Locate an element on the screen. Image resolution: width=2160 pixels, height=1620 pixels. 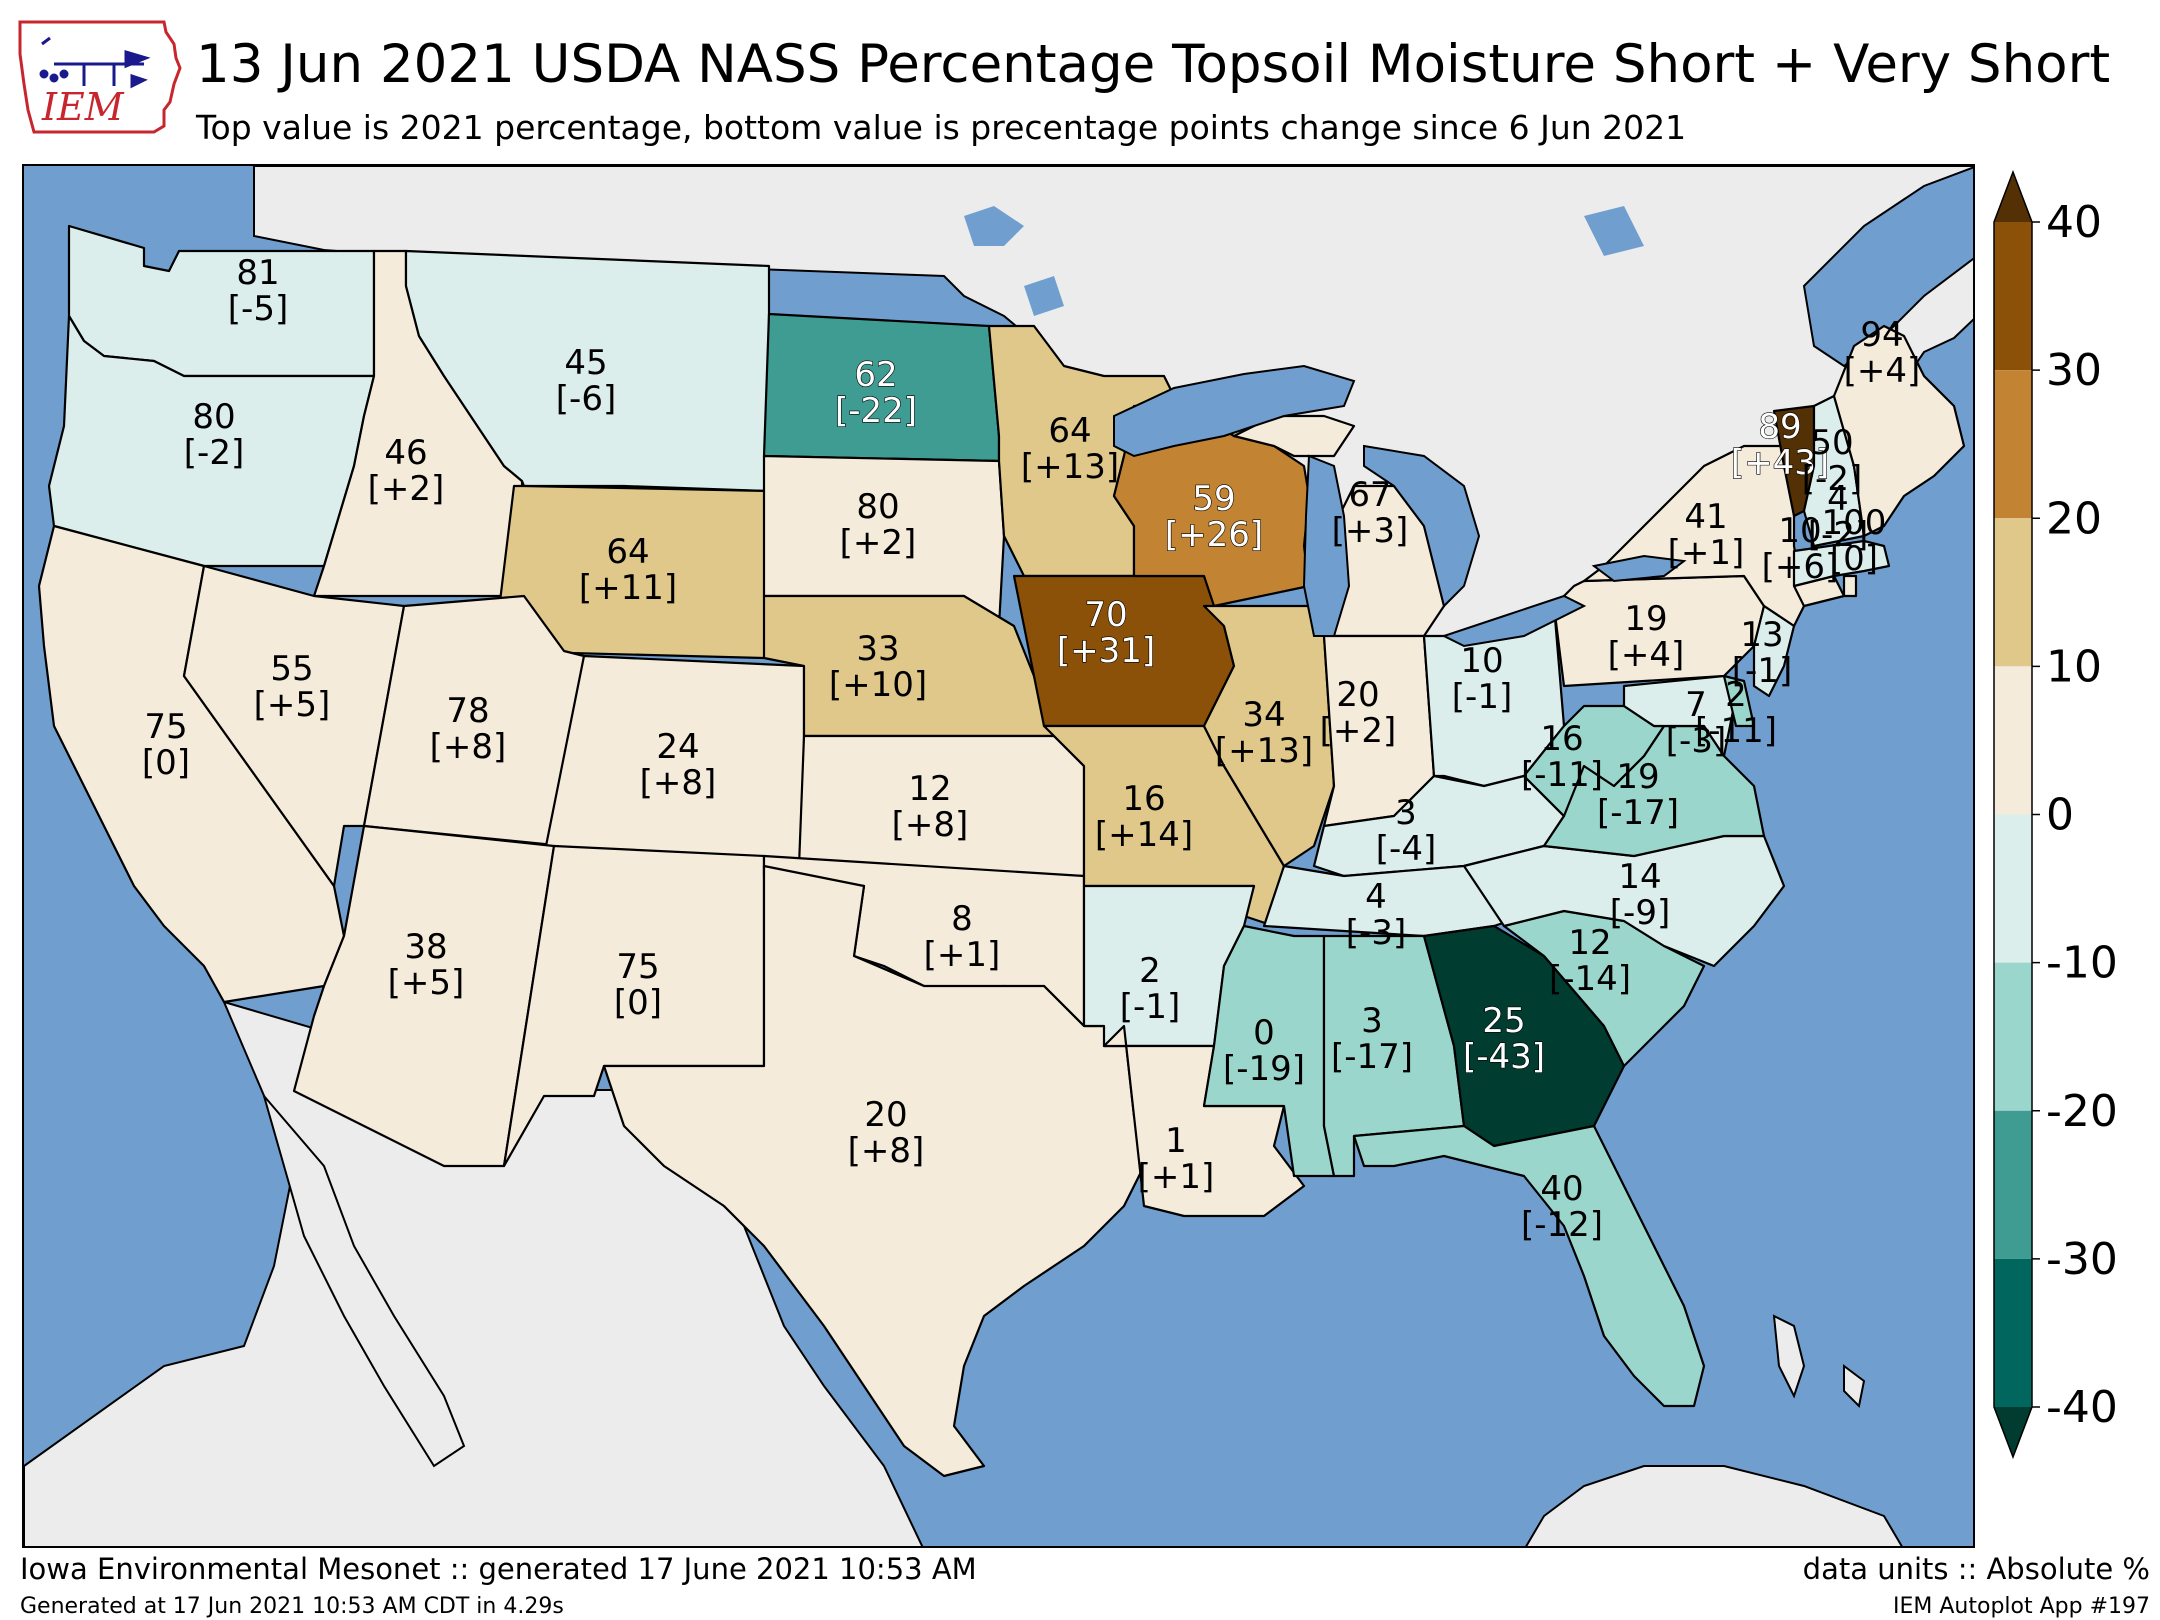
colorbar-under-arrow is located at coordinates (2013, 1432).